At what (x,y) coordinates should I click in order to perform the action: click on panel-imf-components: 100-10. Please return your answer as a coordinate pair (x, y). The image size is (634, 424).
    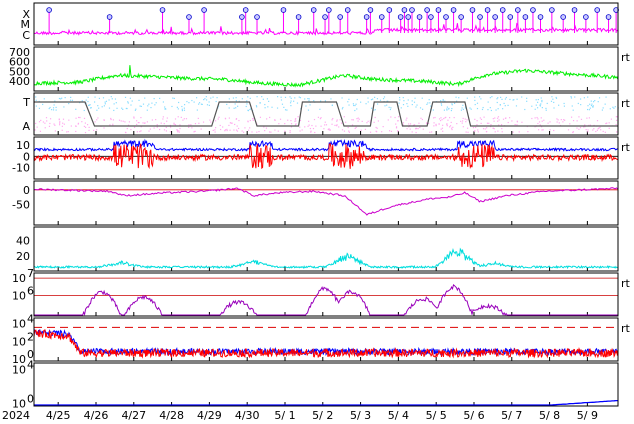
    Looking at the image, I should click on (315, 156).